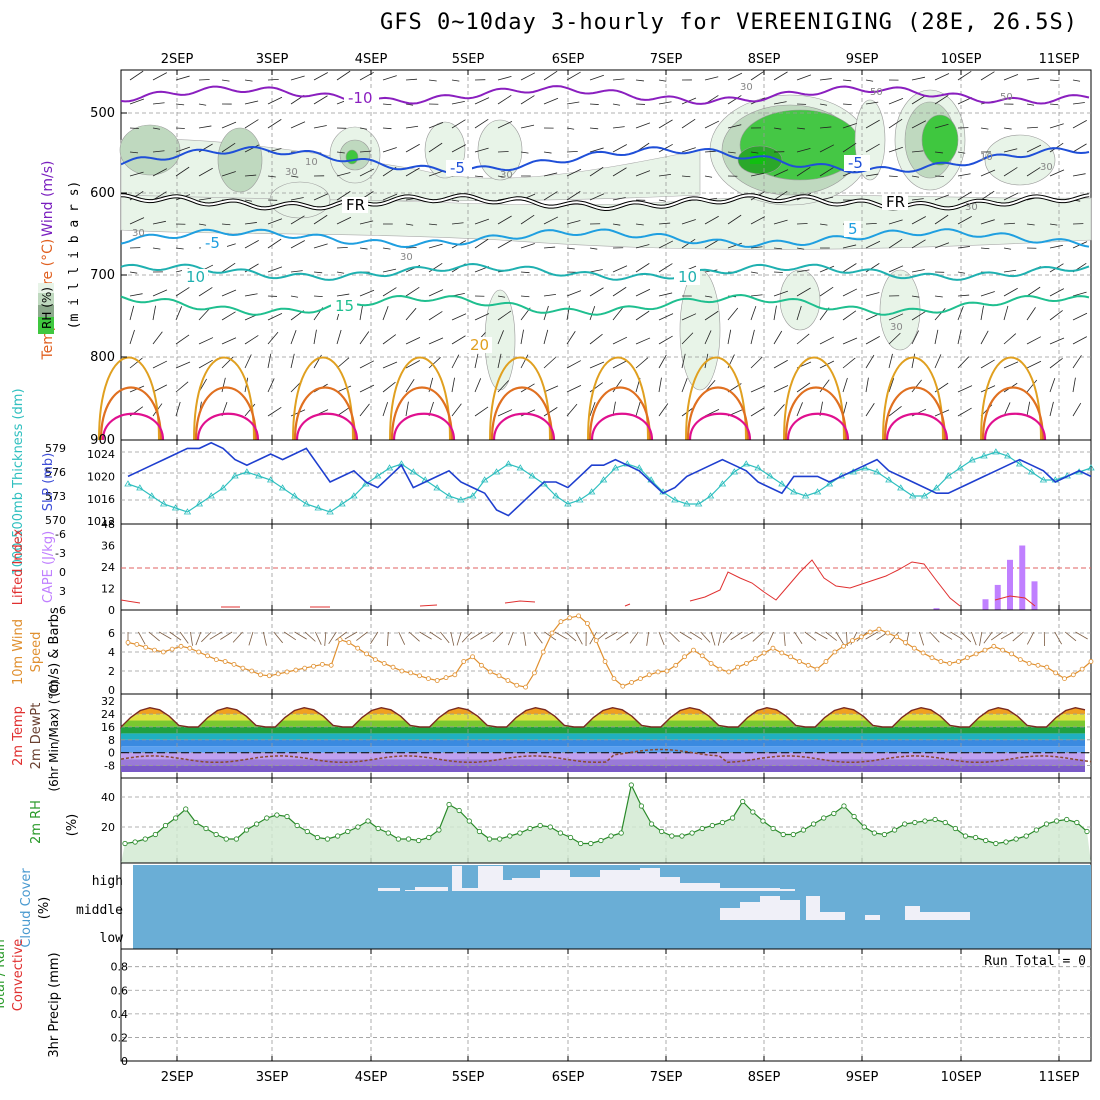 The height and width of the screenshot is (1100, 1100). I want to click on rh2m-tick-20: 20, so click(108, 827).